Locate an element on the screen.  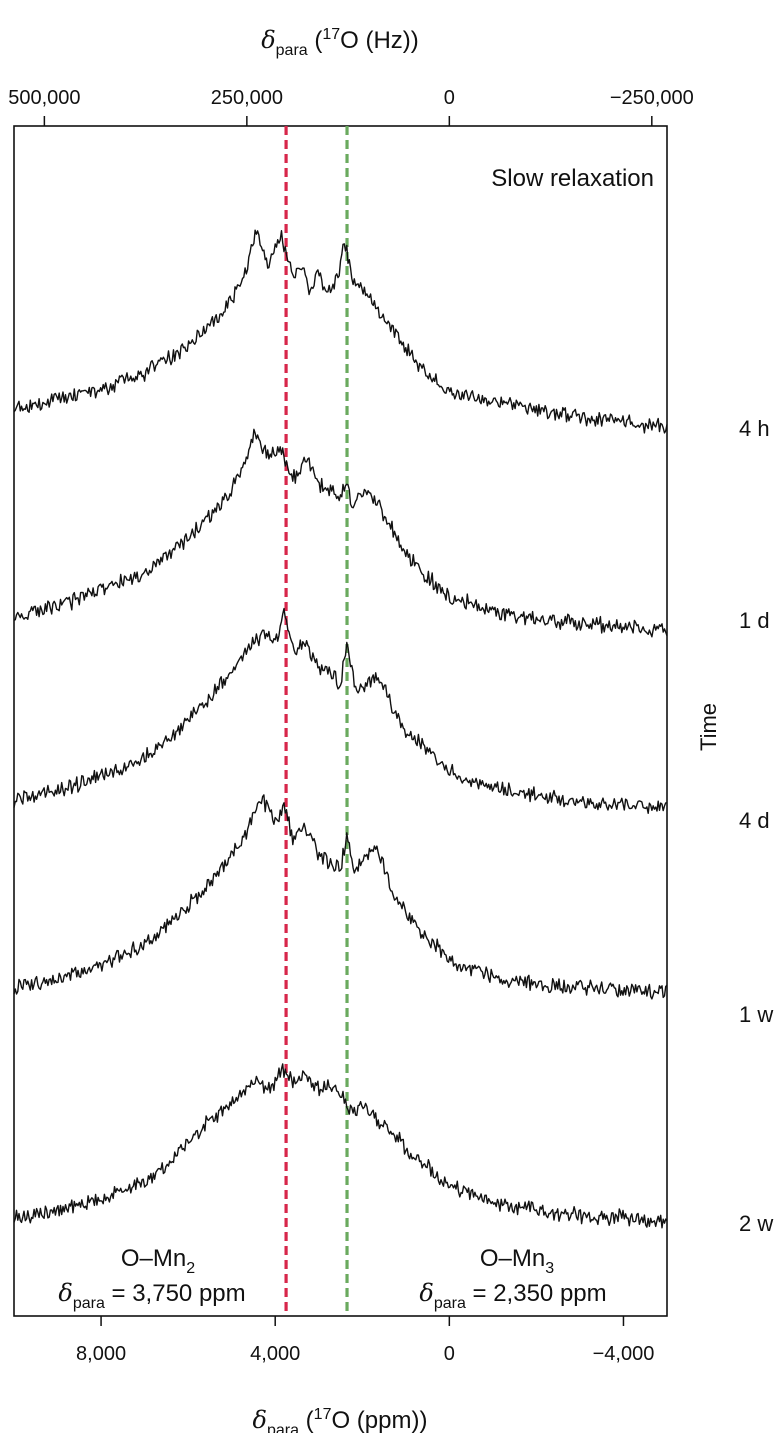
time-labels: 4 h 1 d 4 d 1 w 2 w is located at coordinates (756, 826).